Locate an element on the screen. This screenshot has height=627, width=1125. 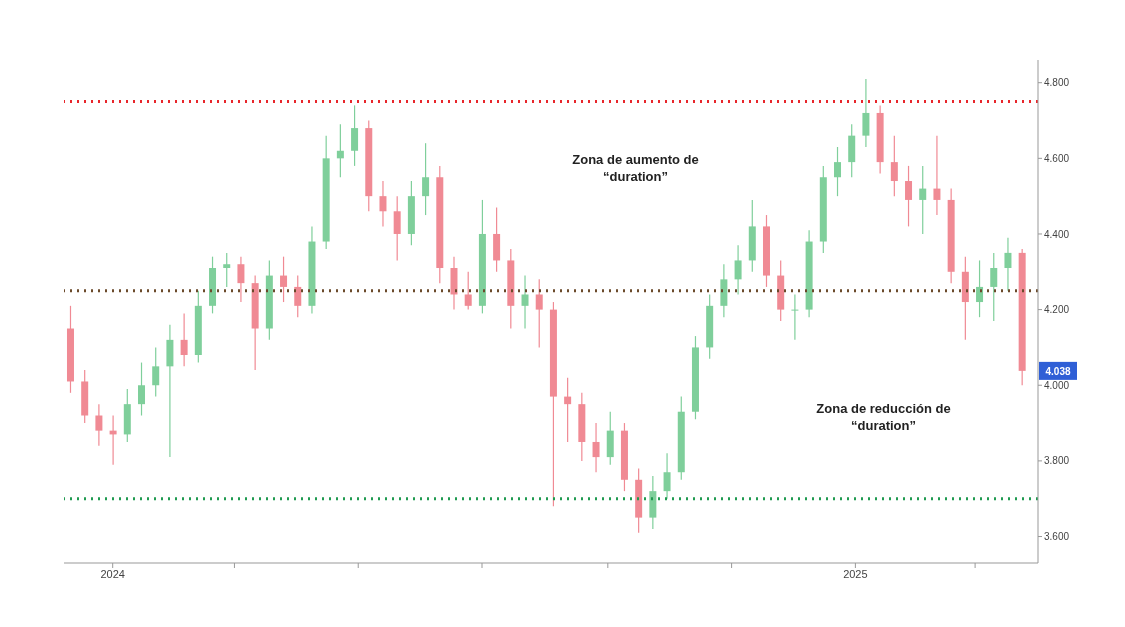
y-tick-label: 3.800 is located at coordinates (1057, 461).